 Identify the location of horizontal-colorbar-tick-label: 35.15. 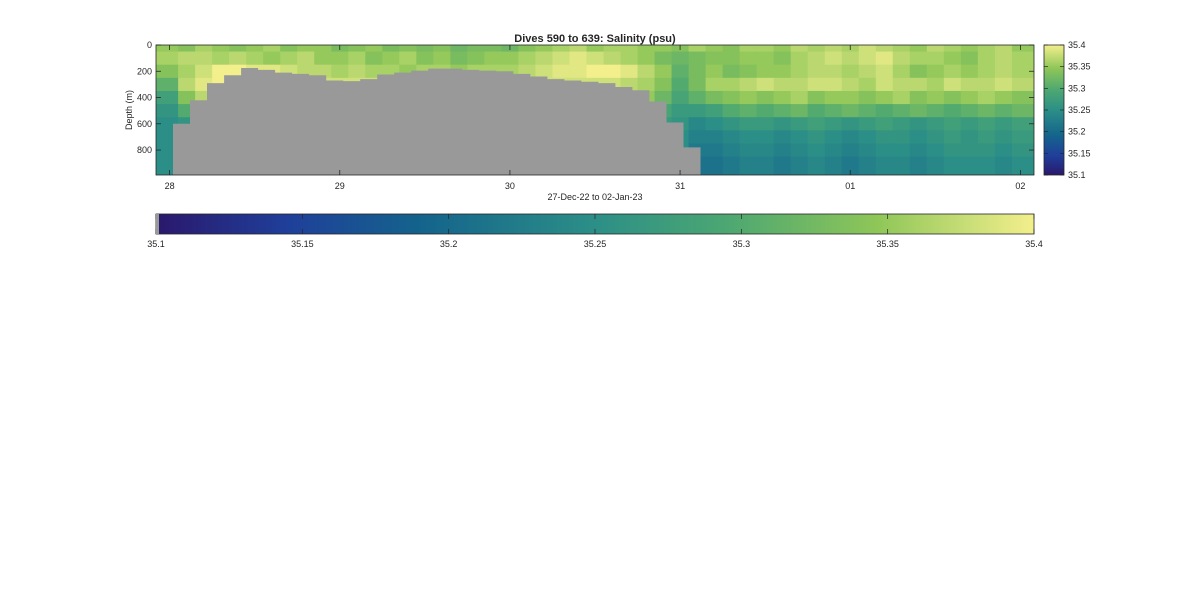
(302, 244).